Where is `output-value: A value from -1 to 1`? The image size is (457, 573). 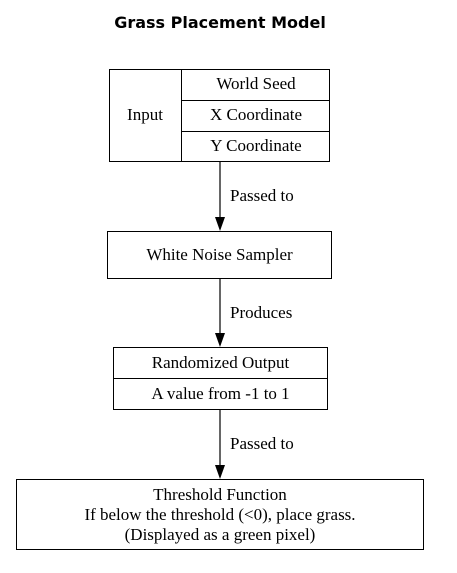 output-value: A value from -1 to 1 is located at coordinates (220, 393).